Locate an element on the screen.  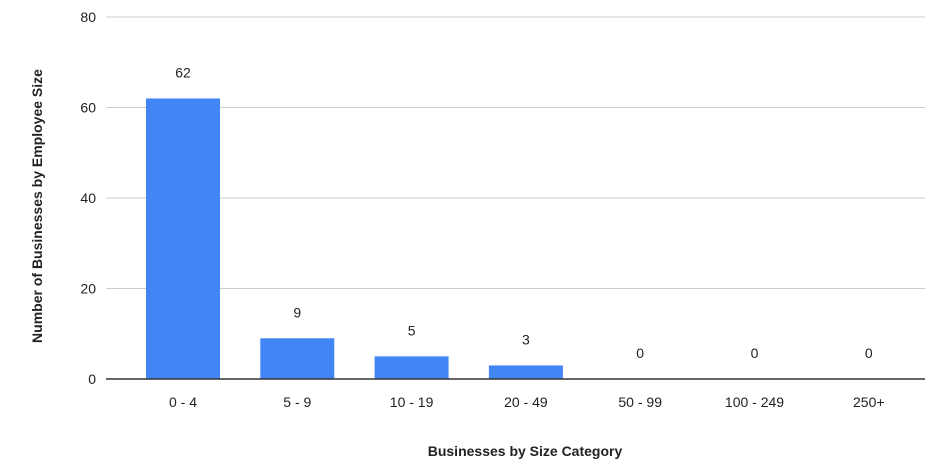
x-tick-label: 10 - 19 is located at coordinates (412, 402).